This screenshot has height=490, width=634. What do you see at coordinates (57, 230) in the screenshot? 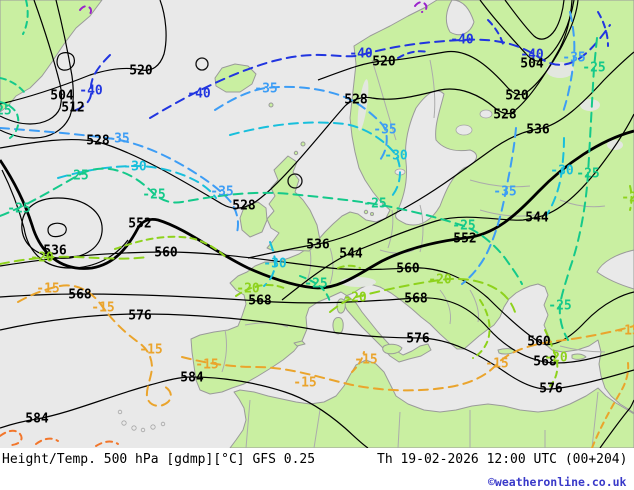
I see `contour-low-inner-oval` at bounding box center [57, 230].